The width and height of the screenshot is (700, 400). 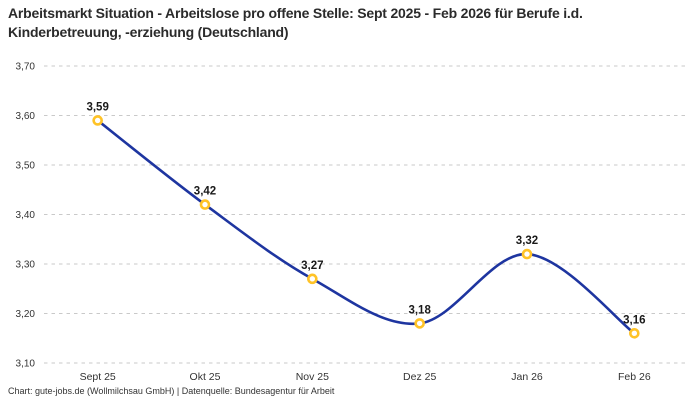 I want to click on y-axis-label: 3,40, so click(x=26, y=215).